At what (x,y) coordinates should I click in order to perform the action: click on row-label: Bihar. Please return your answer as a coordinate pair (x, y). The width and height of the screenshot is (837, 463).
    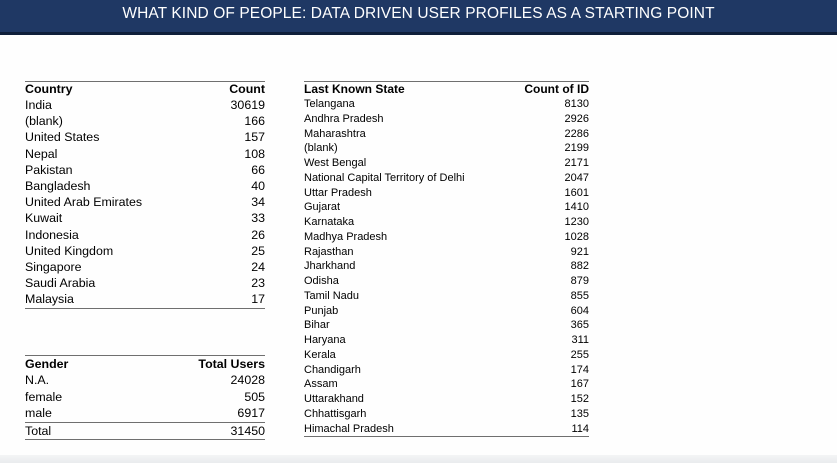
    Looking at the image, I should click on (317, 325).